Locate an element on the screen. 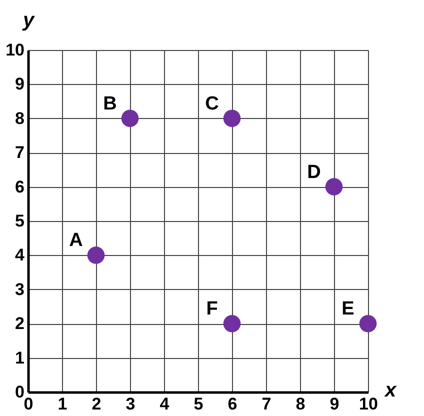 The height and width of the screenshot is (416, 424). annotation: E is located at coordinates (348, 309).